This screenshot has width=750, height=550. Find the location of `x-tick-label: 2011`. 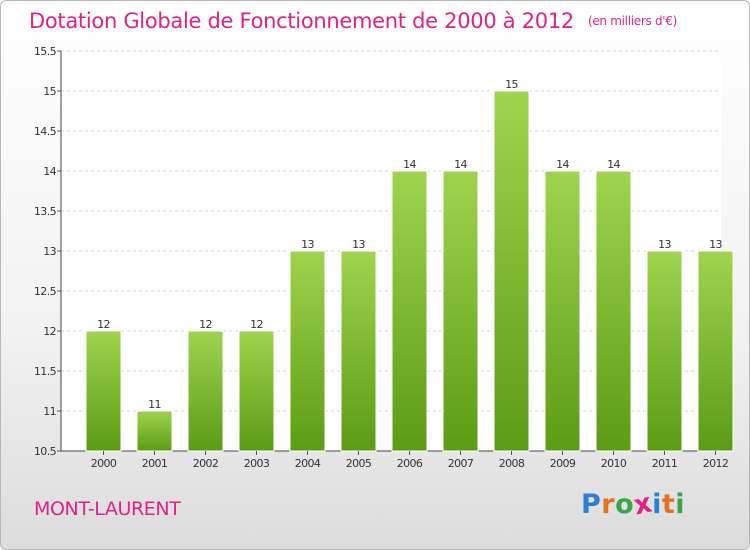

x-tick-label: 2011 is located at coordinates (665, 463).